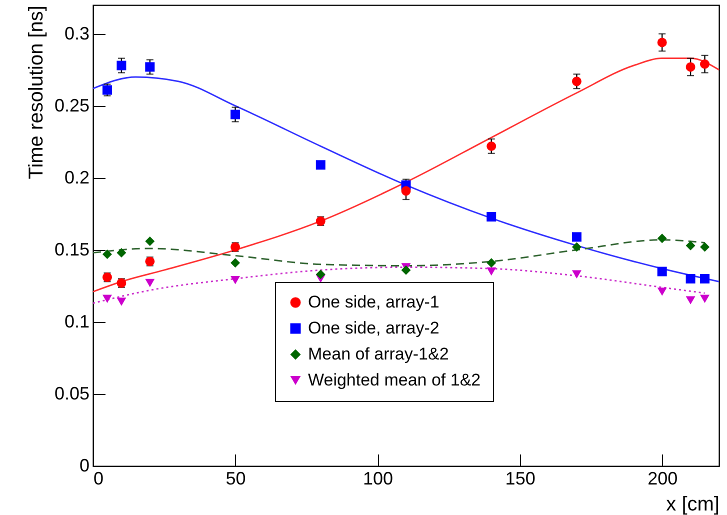 The image size is (727, 515). I want to click on x-tick-label: 0, so click(99, 478).